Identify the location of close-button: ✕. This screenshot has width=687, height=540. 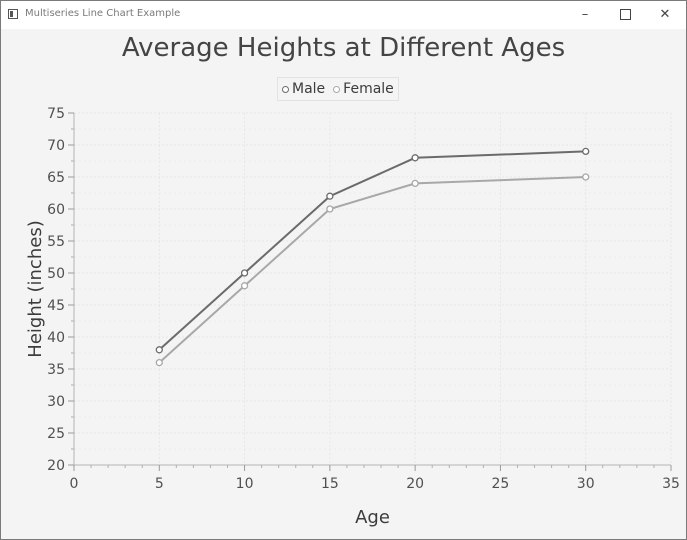
(665, 15).